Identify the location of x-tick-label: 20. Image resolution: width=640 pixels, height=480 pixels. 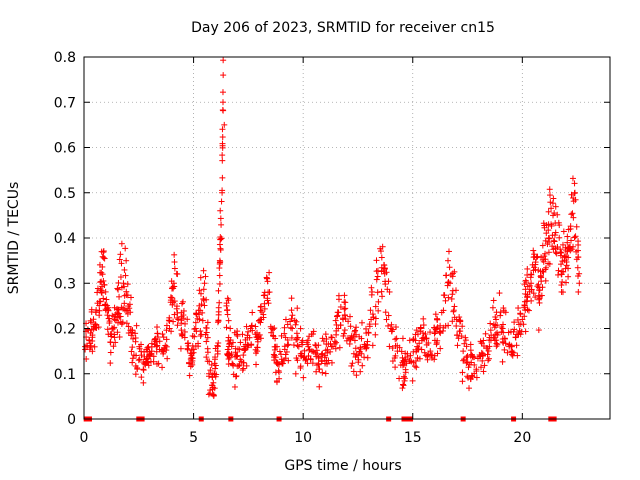
(522, 438).